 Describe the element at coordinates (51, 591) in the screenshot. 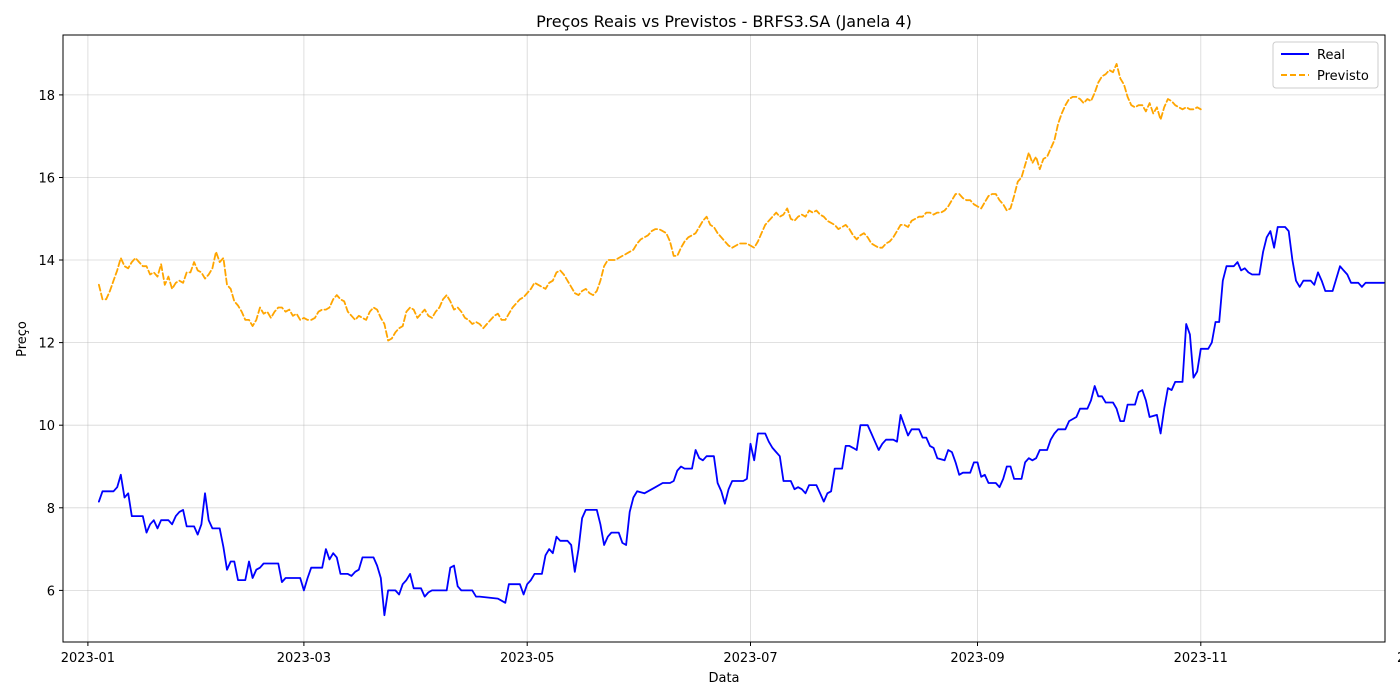

I see `y-tick-label: 6` at that location.